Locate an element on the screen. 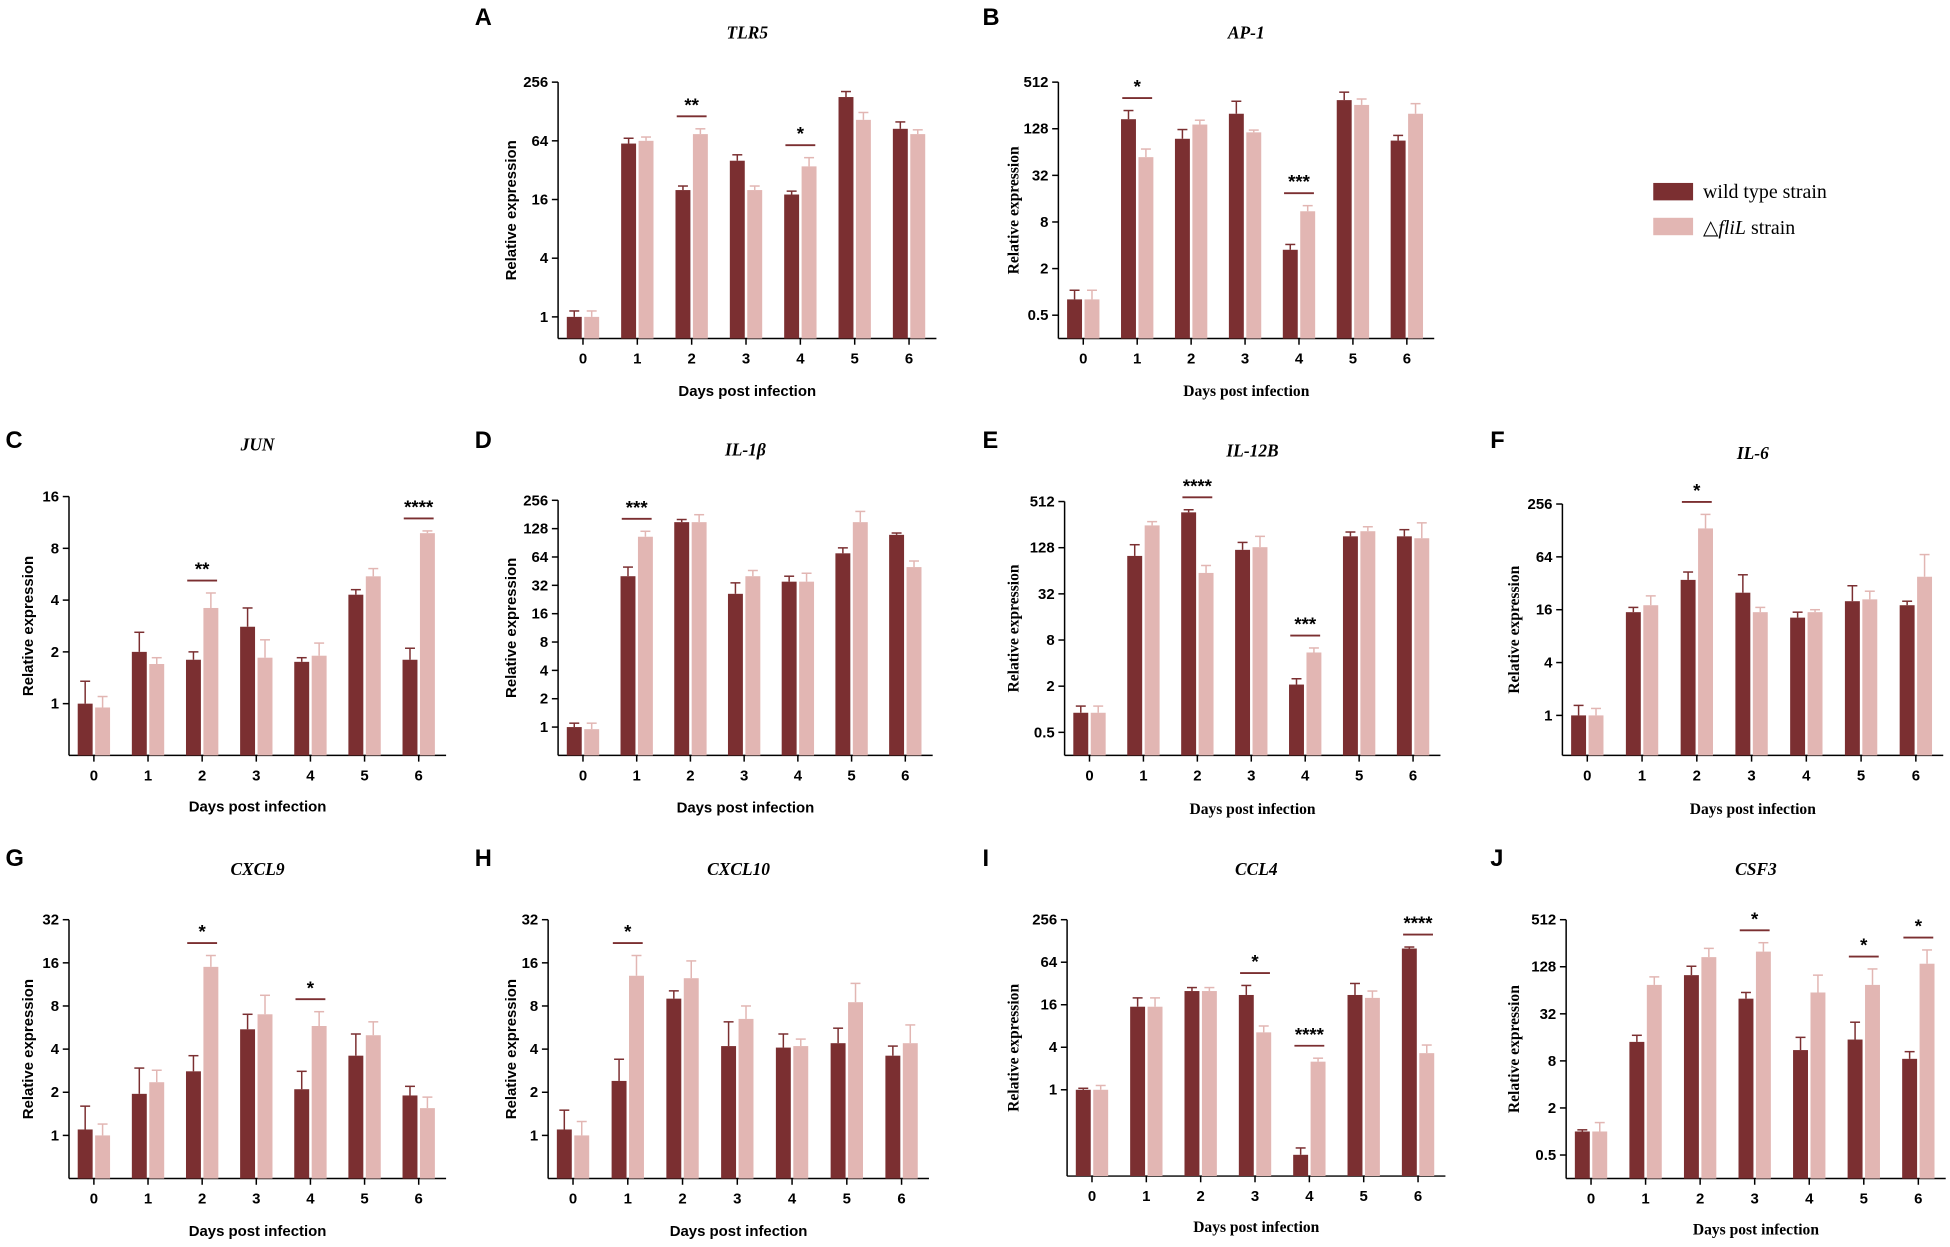 The width and height of the screenshot is (1950, 1247). panel-letter: D is located at coordinates (483, 441).